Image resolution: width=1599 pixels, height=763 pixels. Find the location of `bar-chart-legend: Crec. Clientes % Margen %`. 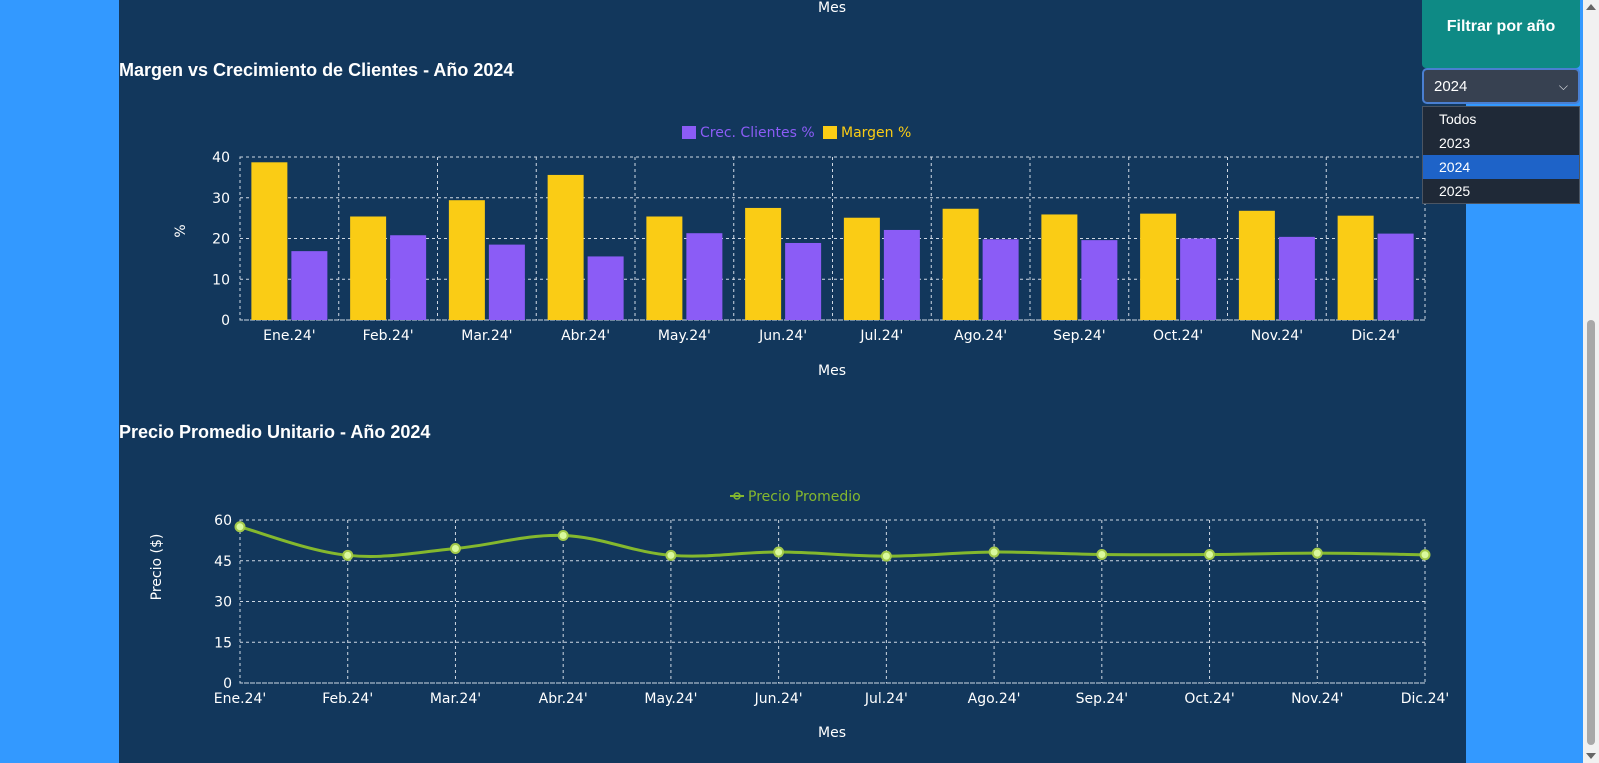

bar-chart-legend: Crec. Clientes % Margen % is located at coordinates (796, 133).